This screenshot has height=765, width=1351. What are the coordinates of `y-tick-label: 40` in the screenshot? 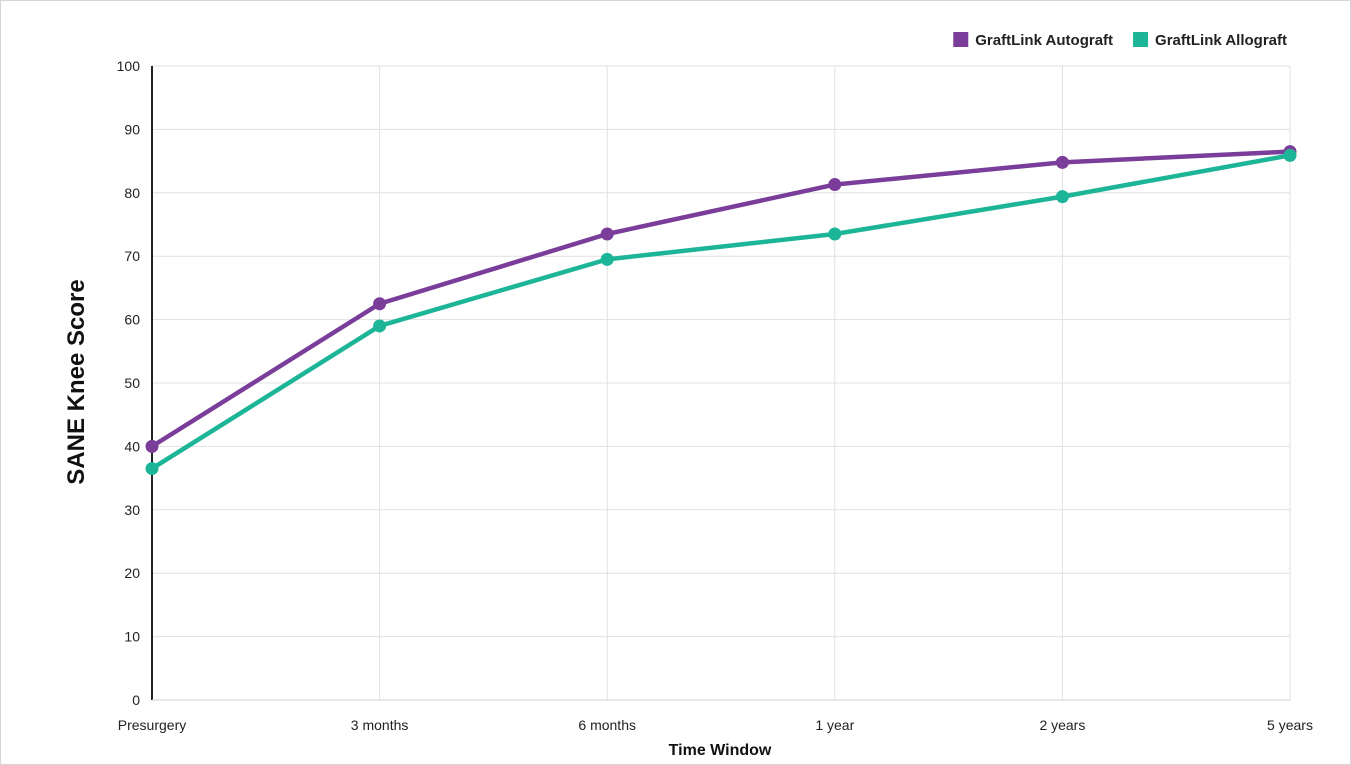 It's located at (132, 446).